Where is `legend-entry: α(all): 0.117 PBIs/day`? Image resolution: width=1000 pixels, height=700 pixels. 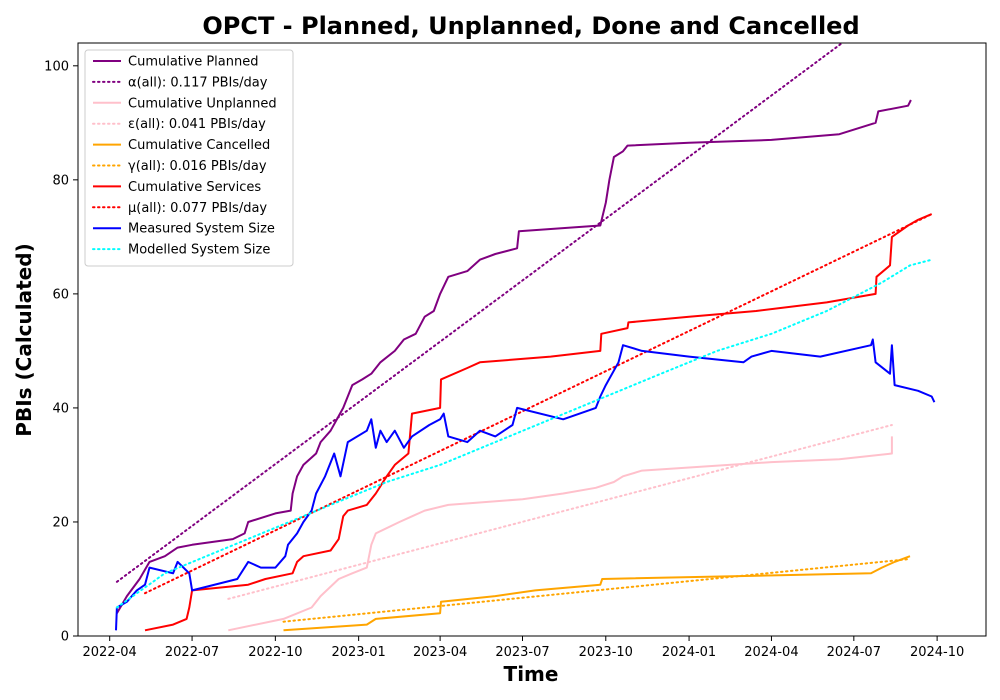 legend-entry: α(all): 0.117 PBIs/day is located at coordinates (180, 82).